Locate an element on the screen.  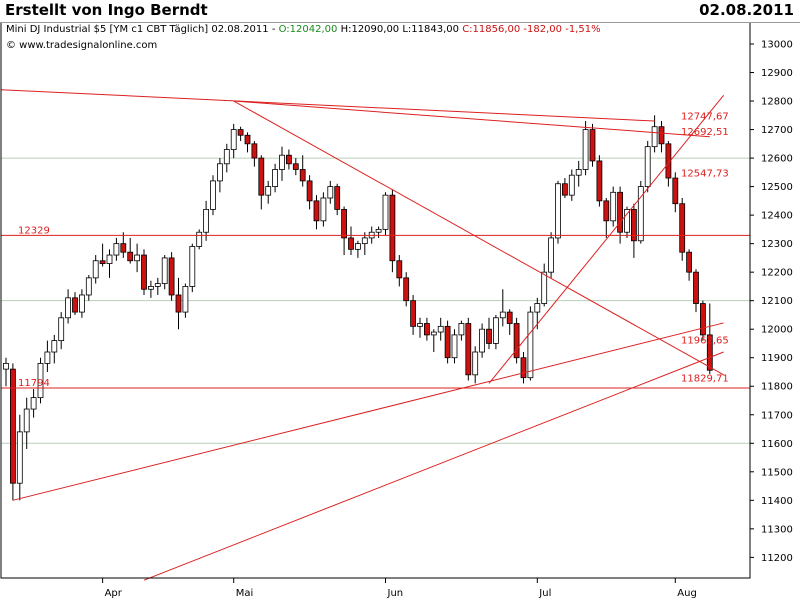
x-tick-label: Jun is located at coordinates (395, 593).